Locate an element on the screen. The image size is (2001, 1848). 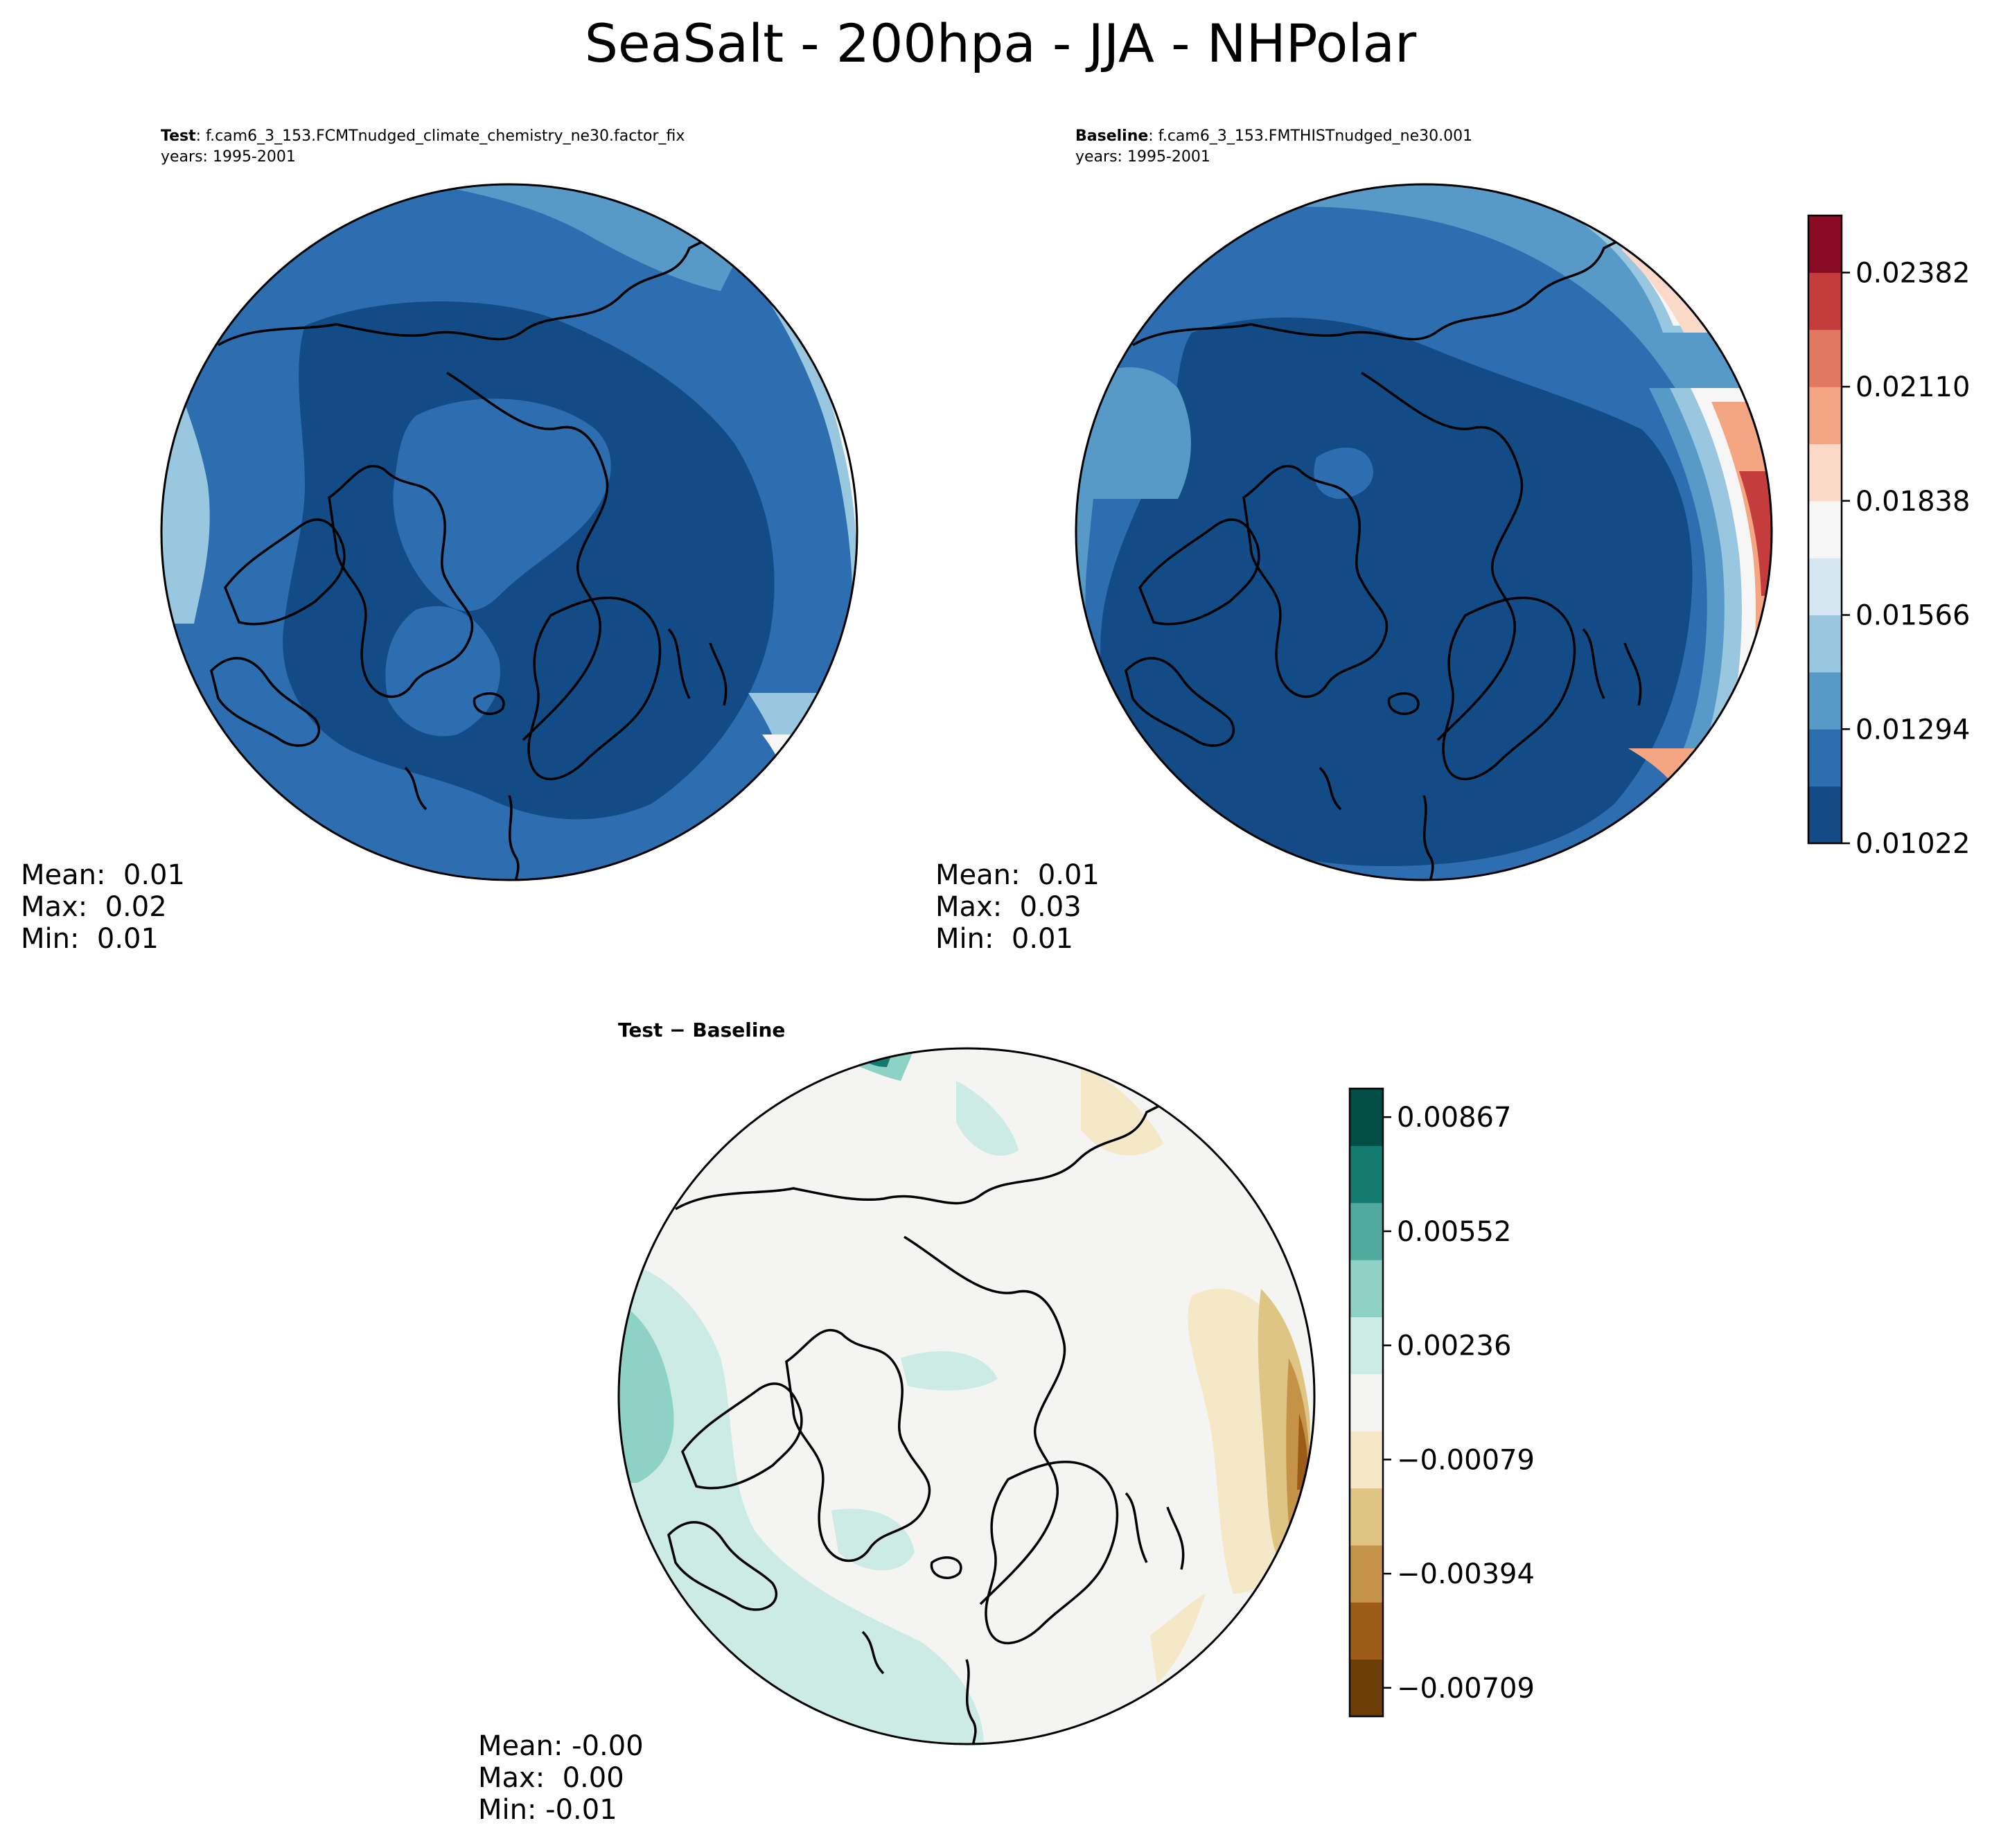
figure-title: SeaSalt - 200hpa - JJA - NHPolar is located at coordinates (1000, 43).